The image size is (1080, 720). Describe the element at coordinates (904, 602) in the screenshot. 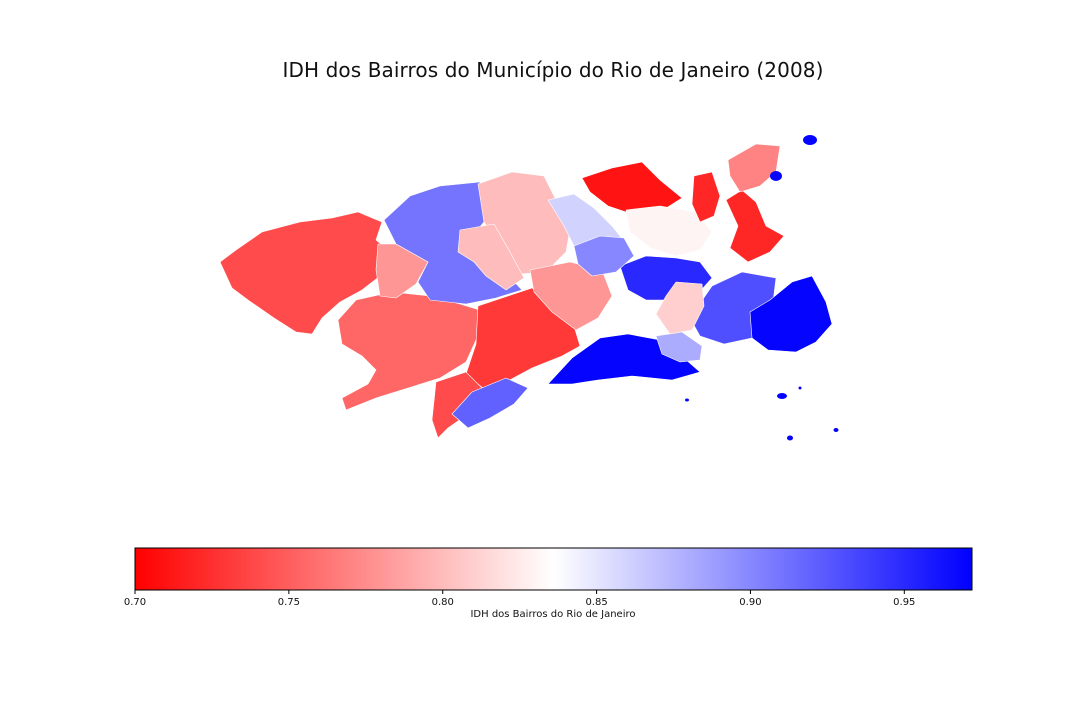

I see `colorbar-tick-label: 0.95` at that location.